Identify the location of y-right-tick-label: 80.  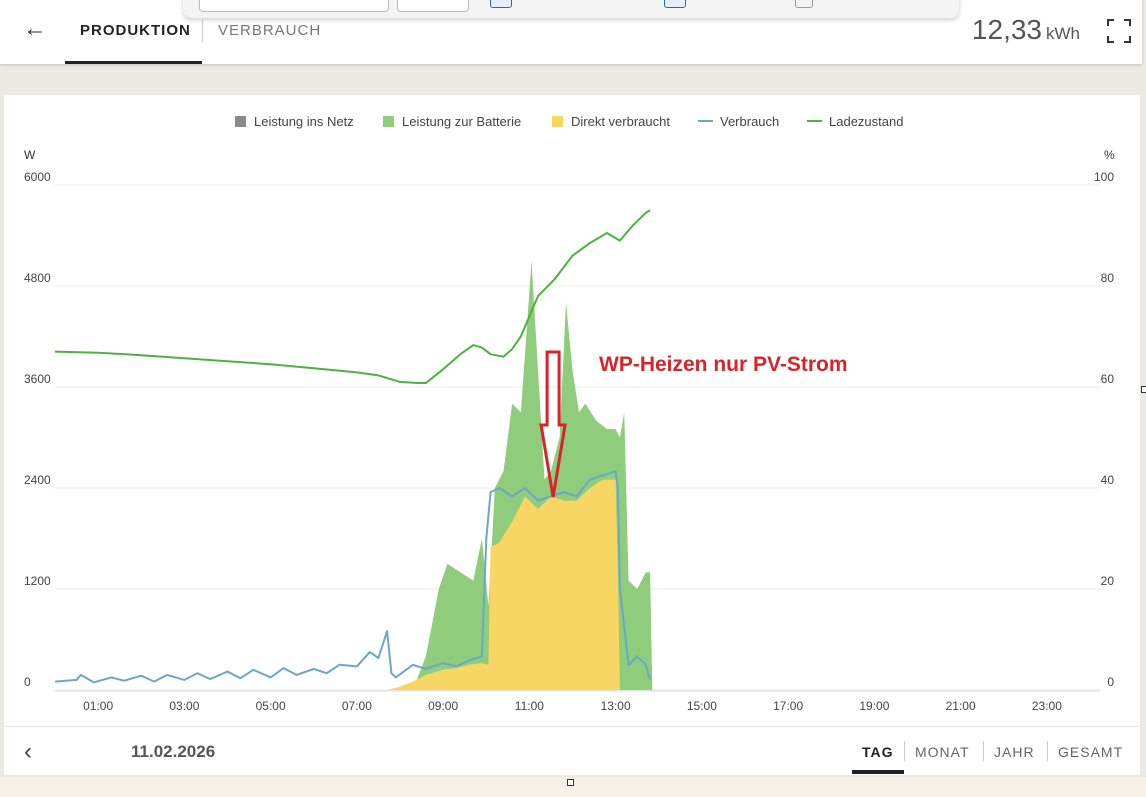
(1108, 278).